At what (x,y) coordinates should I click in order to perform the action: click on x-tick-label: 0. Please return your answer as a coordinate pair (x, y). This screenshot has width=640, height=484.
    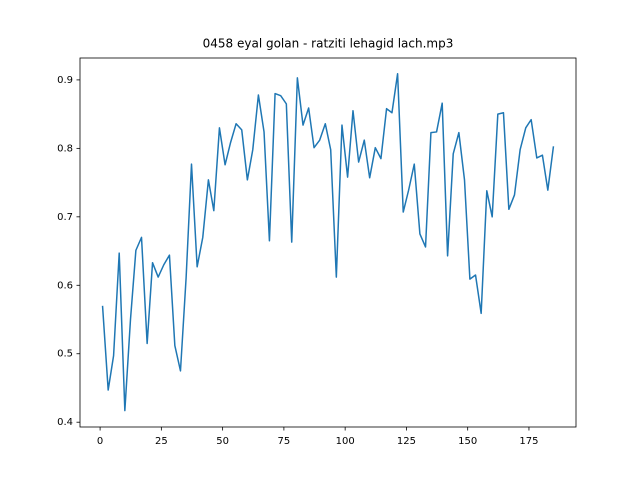
    Looking at the image, I should click on (100, 441).